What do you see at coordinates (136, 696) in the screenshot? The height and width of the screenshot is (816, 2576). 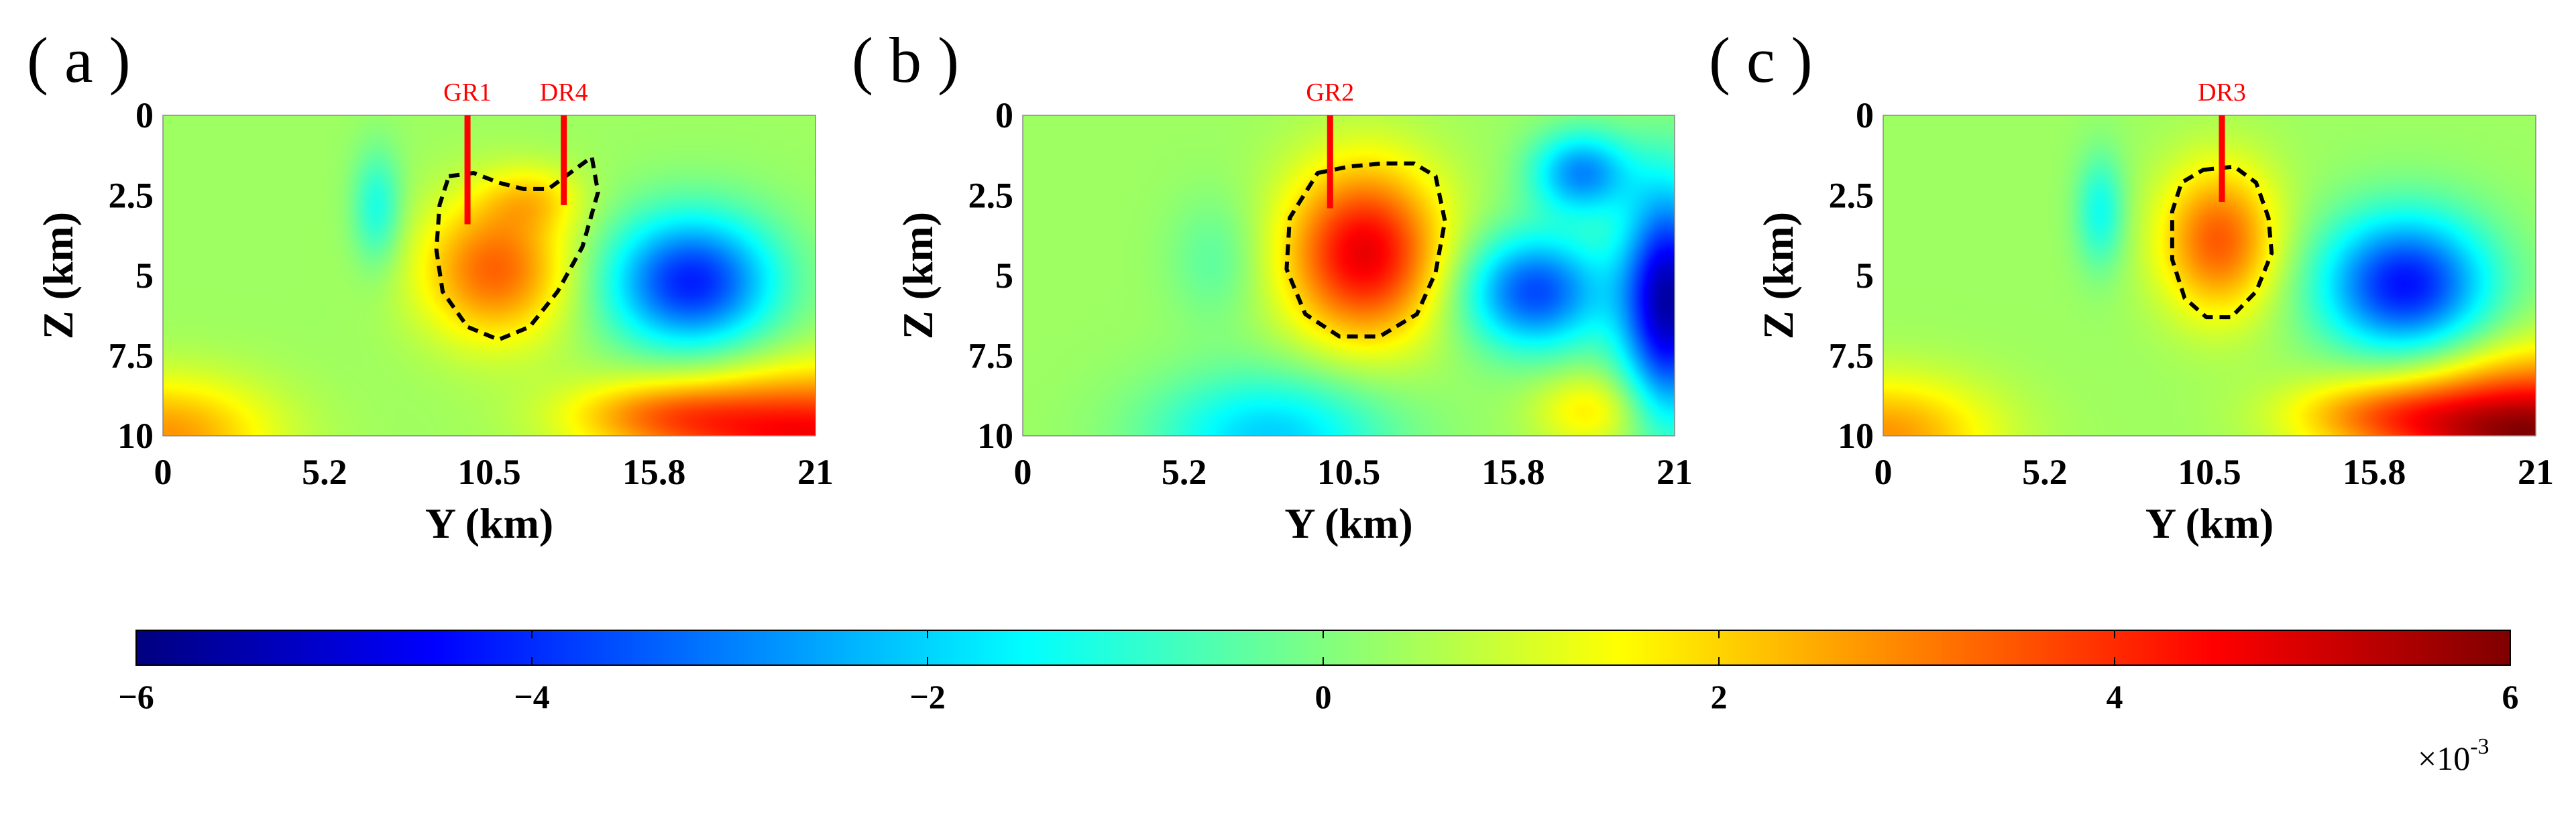 I see `colorbar-tick-label: −6` at bounding box center [136, 696].